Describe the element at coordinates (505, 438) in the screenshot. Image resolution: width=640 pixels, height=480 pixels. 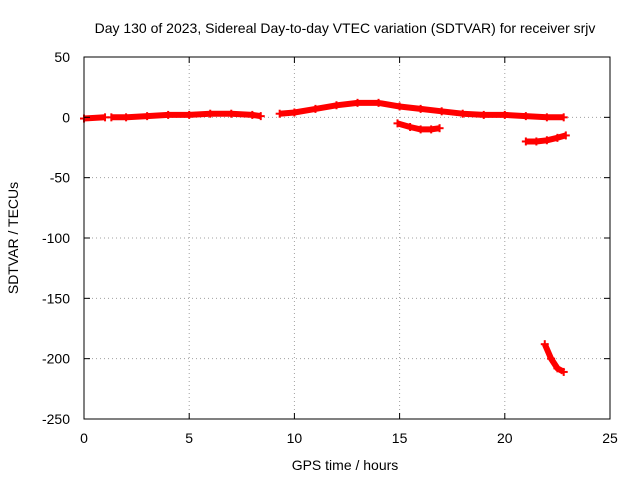
I see `x-tick-label: 20` at that location.